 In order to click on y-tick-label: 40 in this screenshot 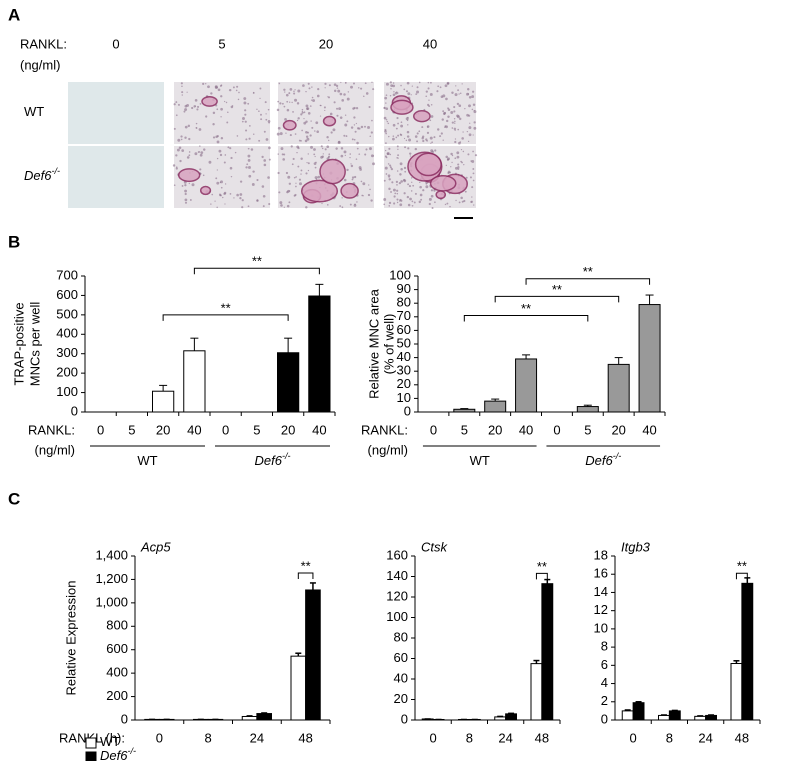, I will do `click(404, 356)`.